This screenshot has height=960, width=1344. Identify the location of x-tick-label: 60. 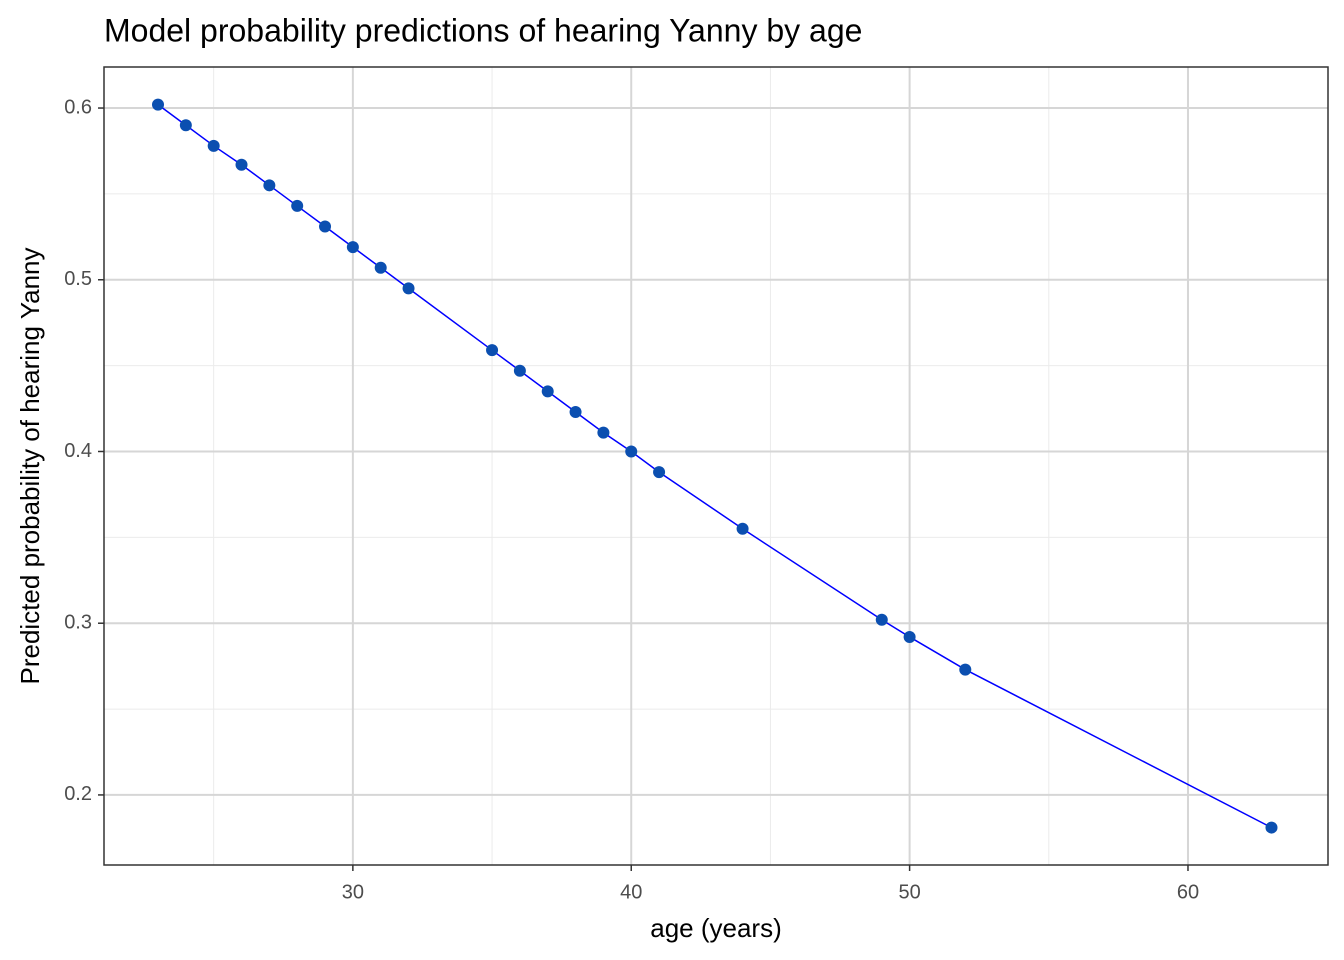
(1188, 892).